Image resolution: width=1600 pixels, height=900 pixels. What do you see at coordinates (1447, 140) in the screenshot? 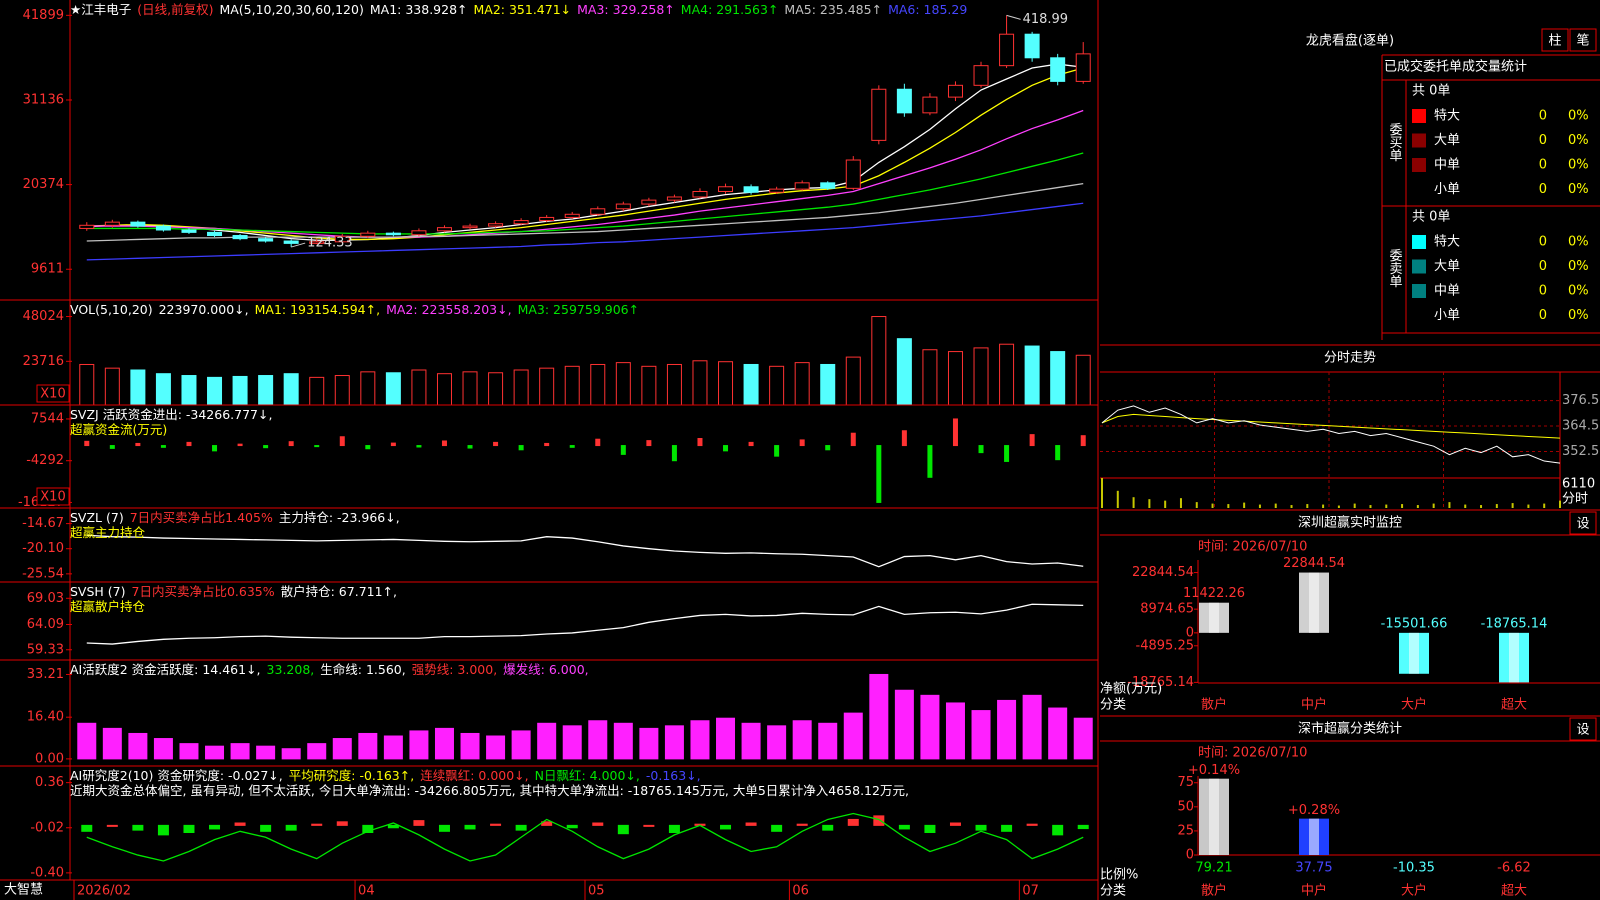
I see `row-name: 大单` at bounding box center [1447, 140].